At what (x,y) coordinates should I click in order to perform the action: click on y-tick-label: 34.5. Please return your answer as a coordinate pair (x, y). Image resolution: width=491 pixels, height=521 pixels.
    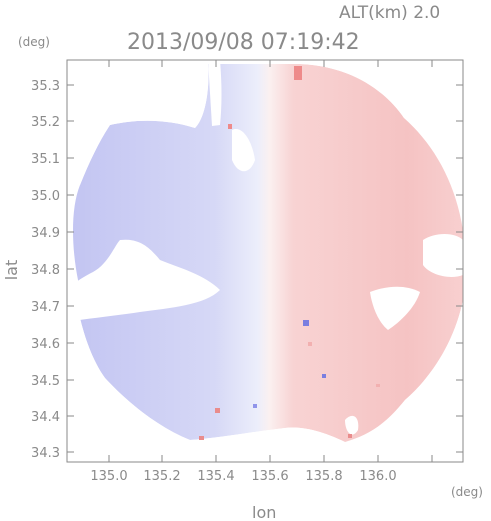
    Looking at the image, I should click on (45, 381).